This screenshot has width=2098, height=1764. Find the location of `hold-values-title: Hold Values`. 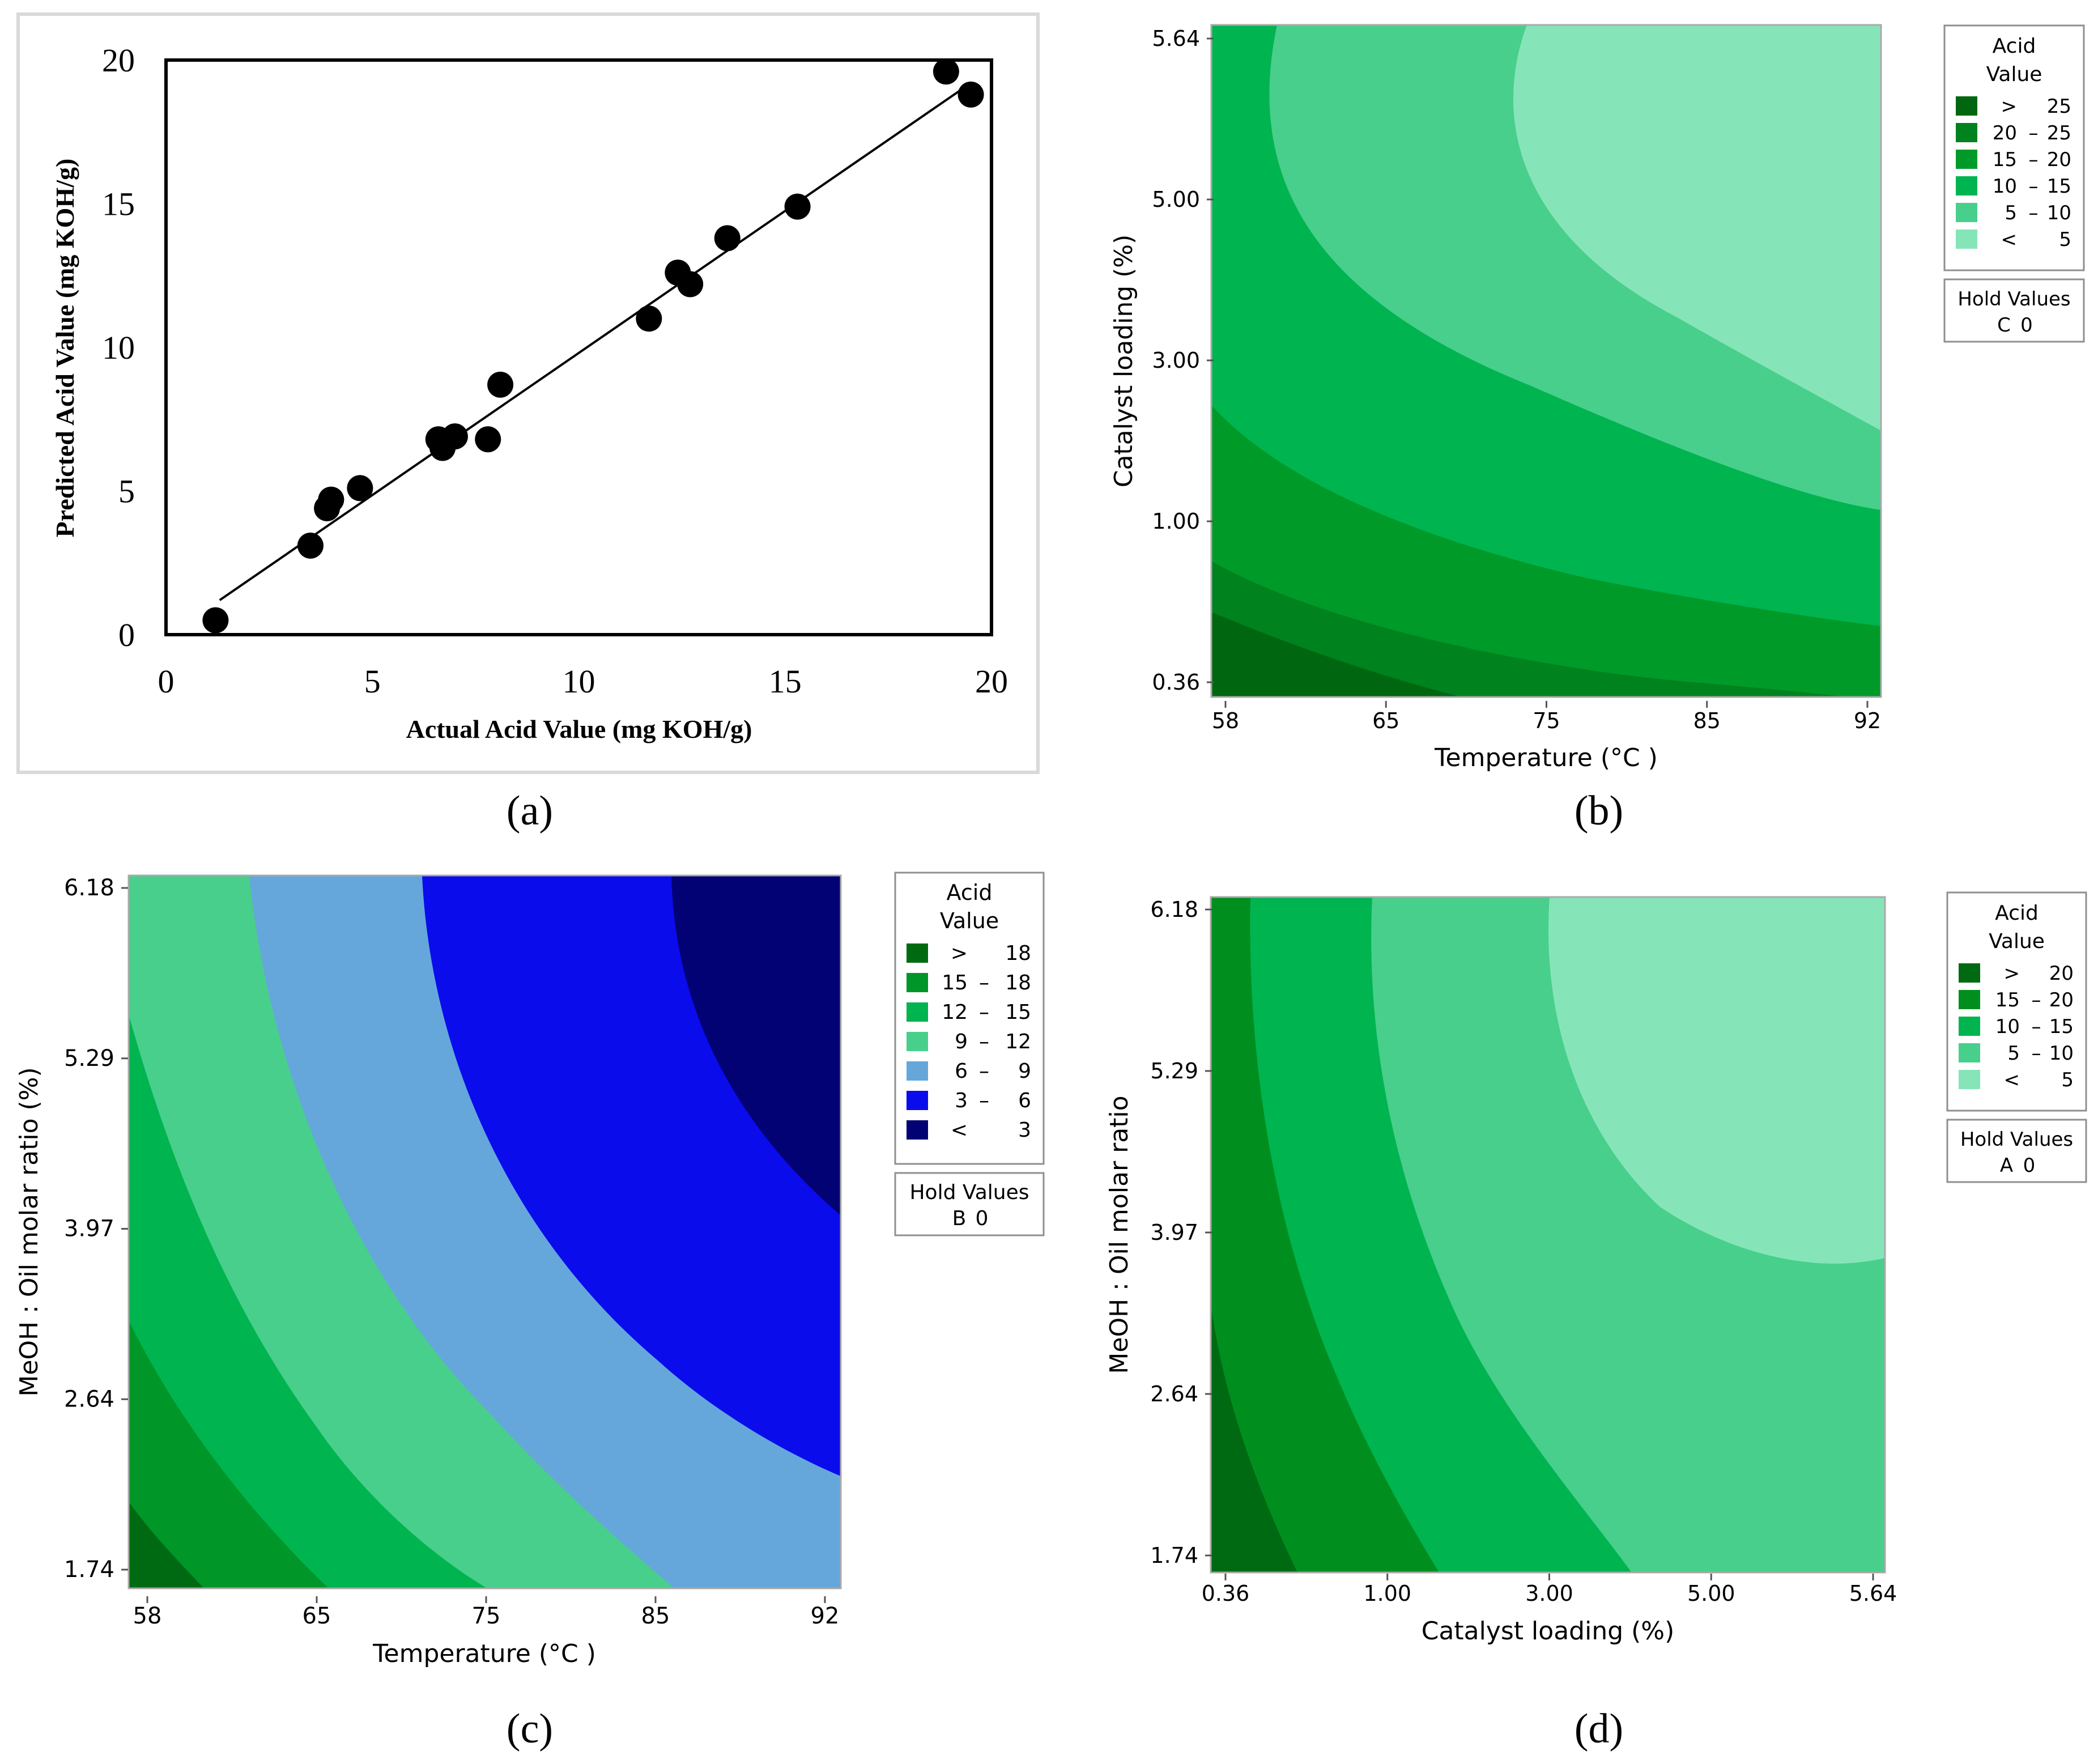

hold-values-title: Hold Values is located at coordinates (2013, 299).